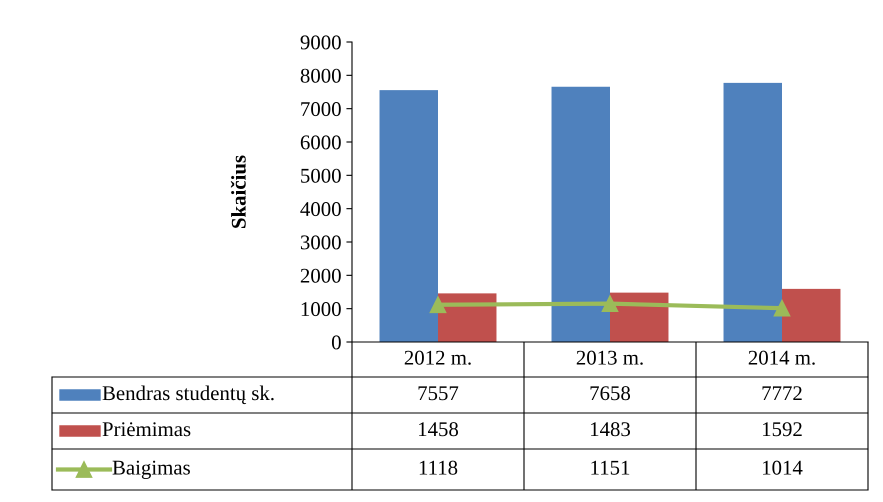  I want to click on legend-label: Baigimas, so click(151, 469).